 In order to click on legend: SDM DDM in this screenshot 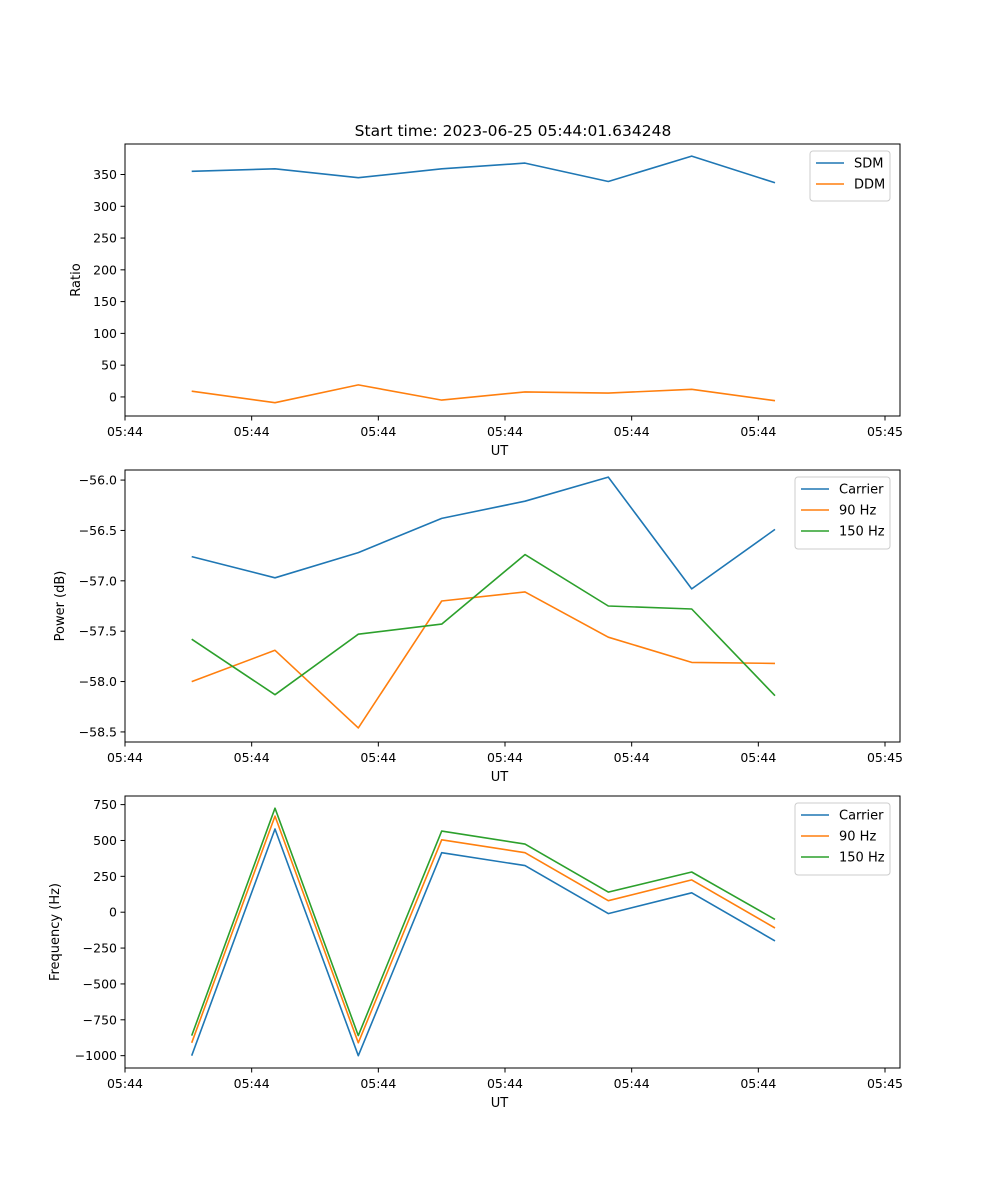, I will do `click(850, 176)`.